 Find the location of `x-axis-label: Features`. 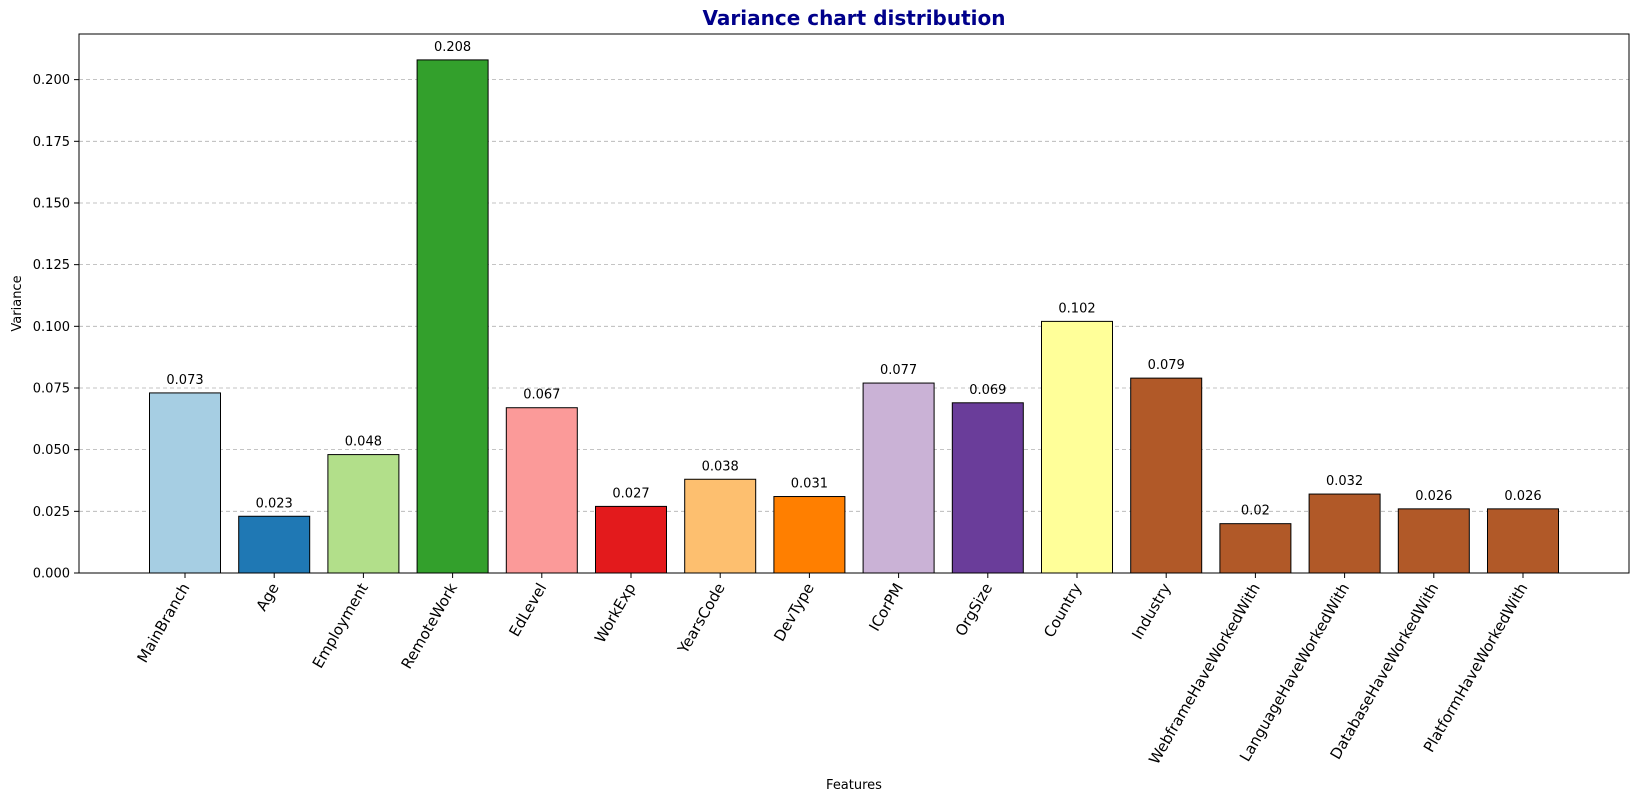

x-axis-label: Features is located at coordinates (854, 785).